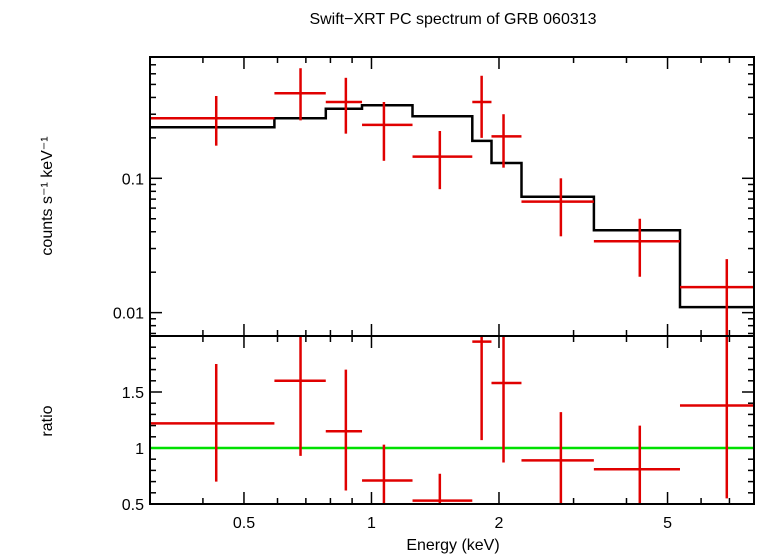 Image resolution: width=758 pixels, height=556 pixels. I want to click on x-tick-label: 2, so click(499, 523).